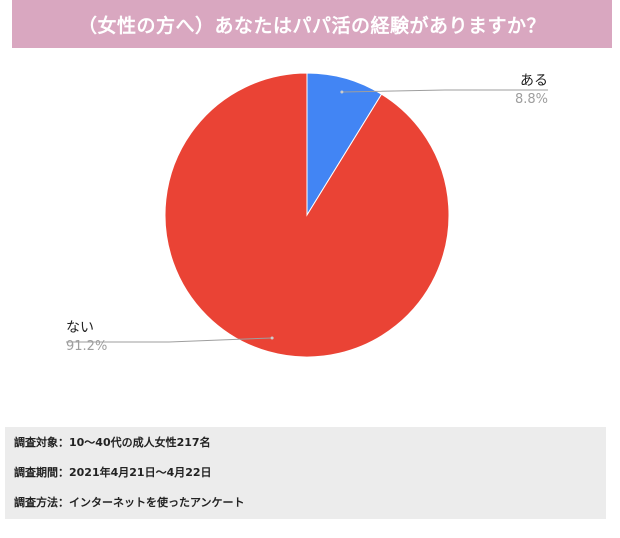 The image size is (620, 538). Describe the element at coordinates (272, 338) in the screenshot. I see `leader-dot-nai` at that location.